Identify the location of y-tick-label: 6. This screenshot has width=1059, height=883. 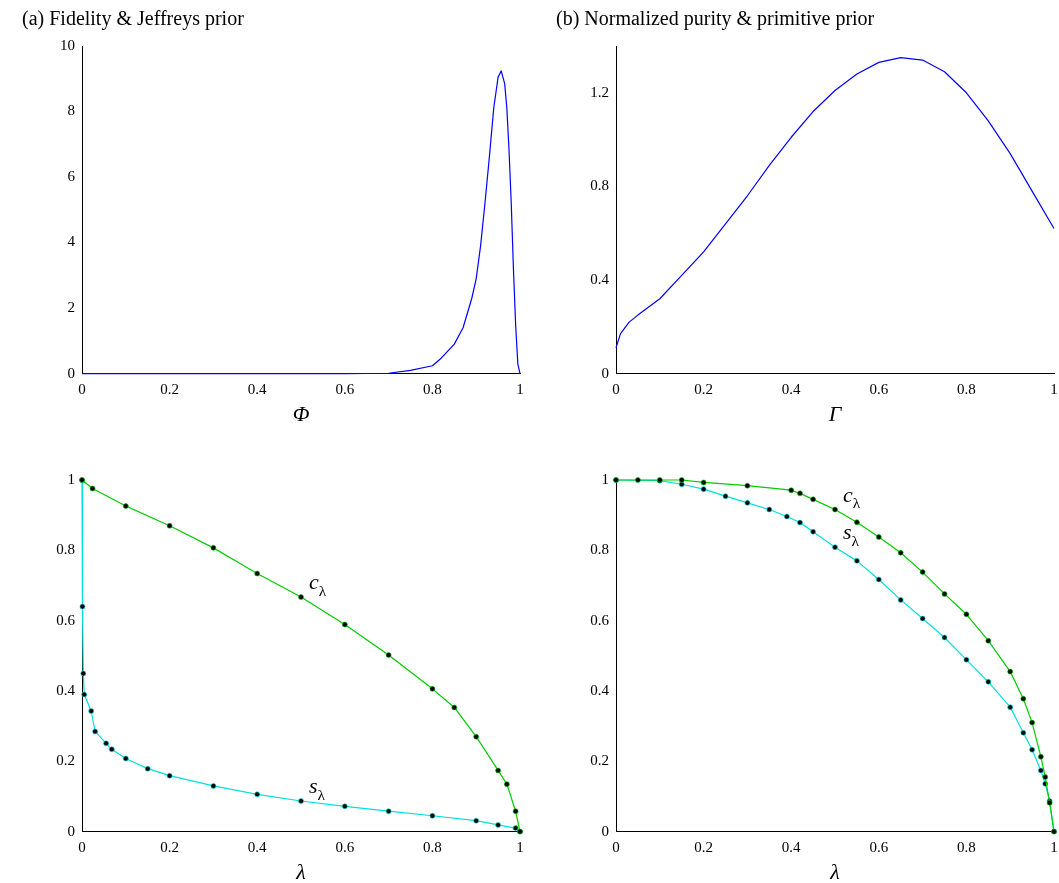
(71, 175).